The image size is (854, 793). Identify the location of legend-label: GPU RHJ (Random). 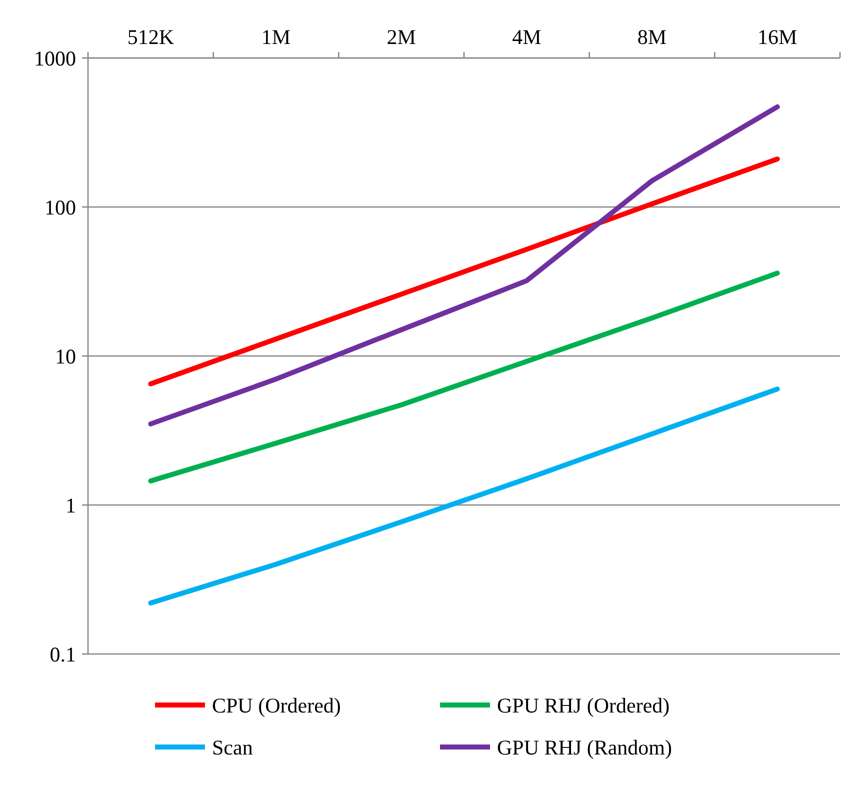
(584, 747).